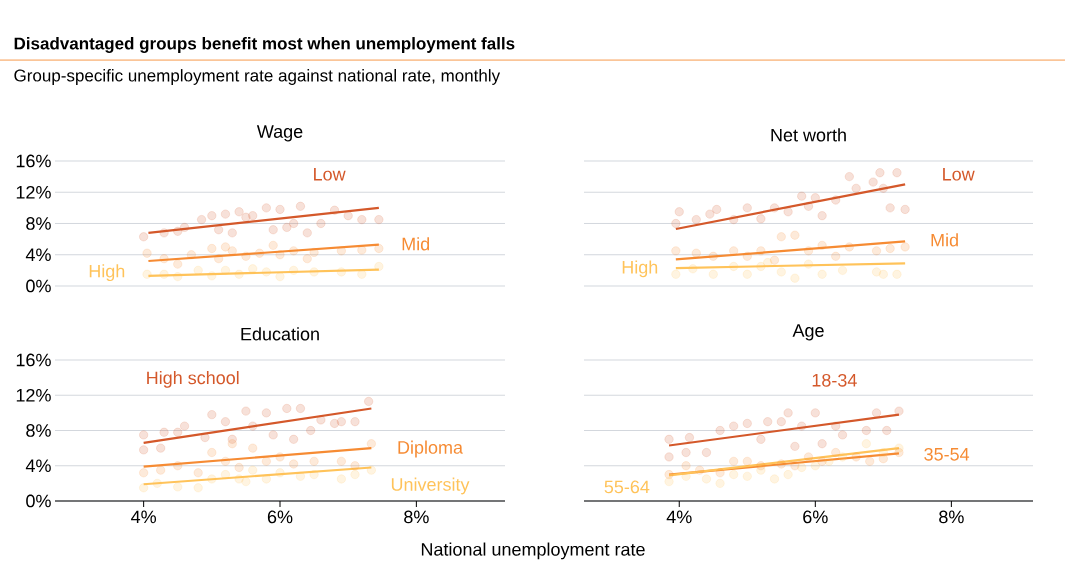 The image size is (1065, 576). Describe the element at coordinates (280, 517) in the screenshot. I see `x-tick-label: 6%` at that location.